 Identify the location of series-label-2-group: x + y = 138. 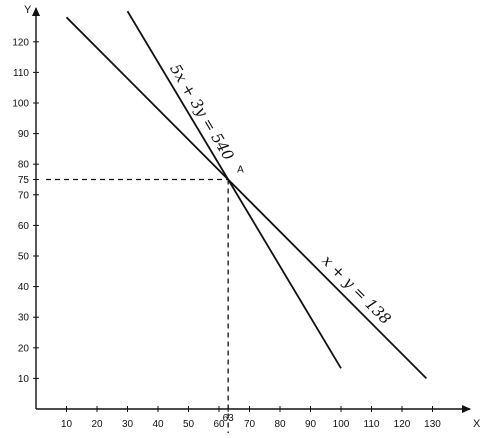
(356, 290).